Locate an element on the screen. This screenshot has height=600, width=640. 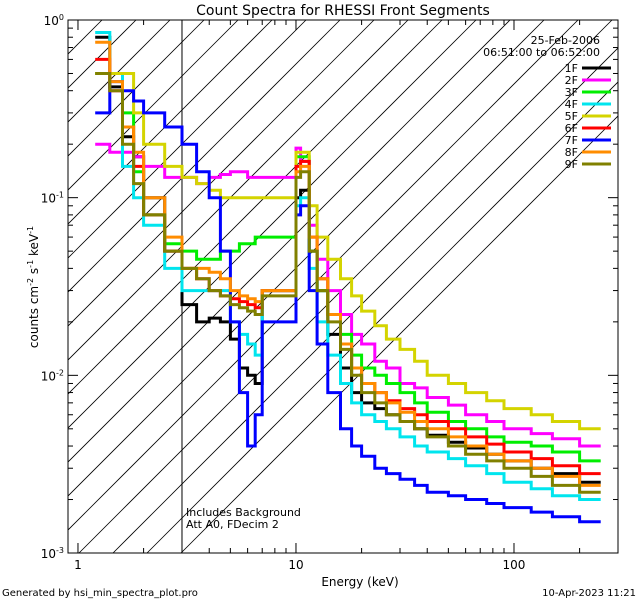
legend-label-5f: 5F is located at coordinates (571, 116).